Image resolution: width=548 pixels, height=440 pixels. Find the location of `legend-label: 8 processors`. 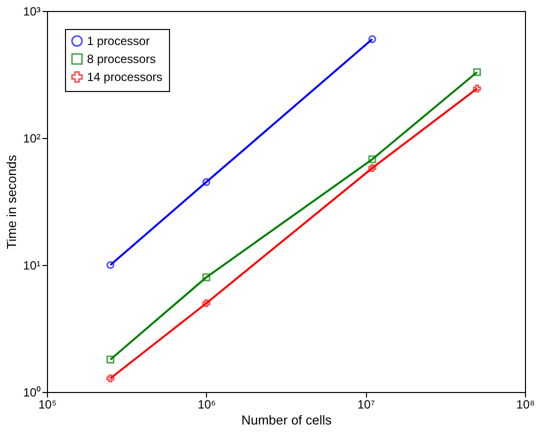

legend-label: 8 processors is located at coordinates (121, 59).